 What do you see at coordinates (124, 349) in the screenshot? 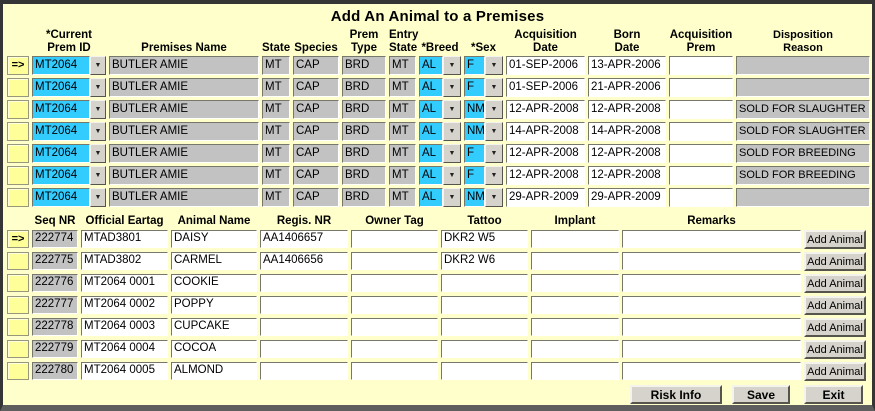
I see `official-eartag-field: MT2064 0004` at bounding box center [124, 349].